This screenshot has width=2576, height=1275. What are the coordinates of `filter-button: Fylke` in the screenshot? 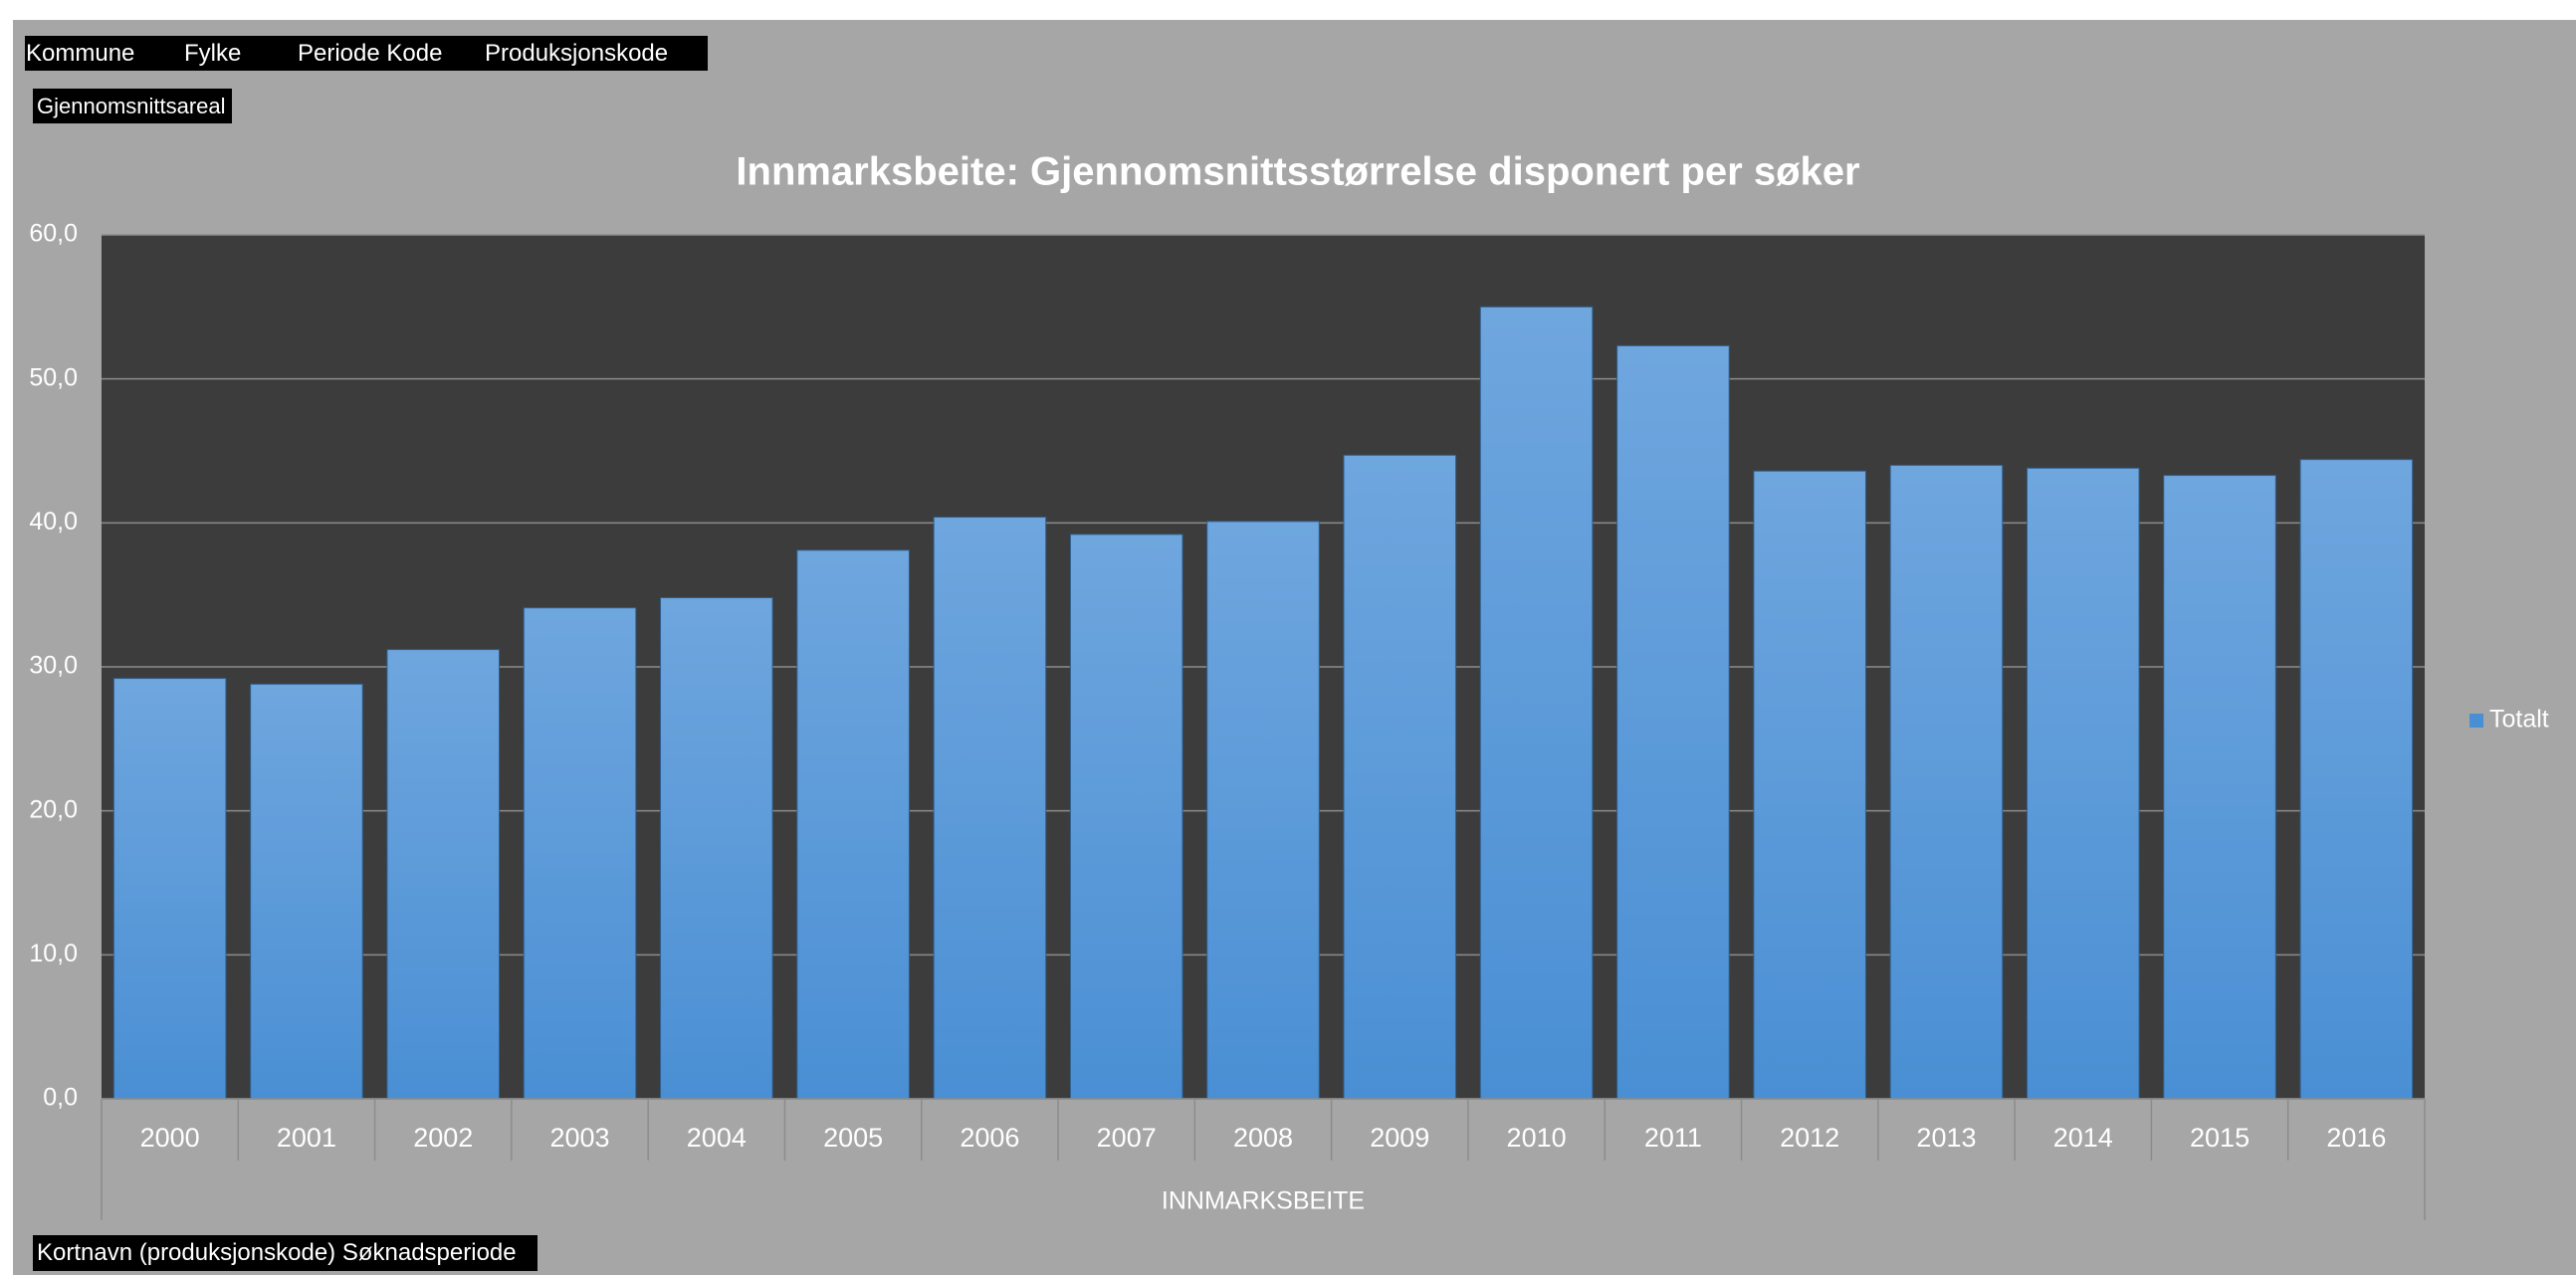 It's located at (213, 53).